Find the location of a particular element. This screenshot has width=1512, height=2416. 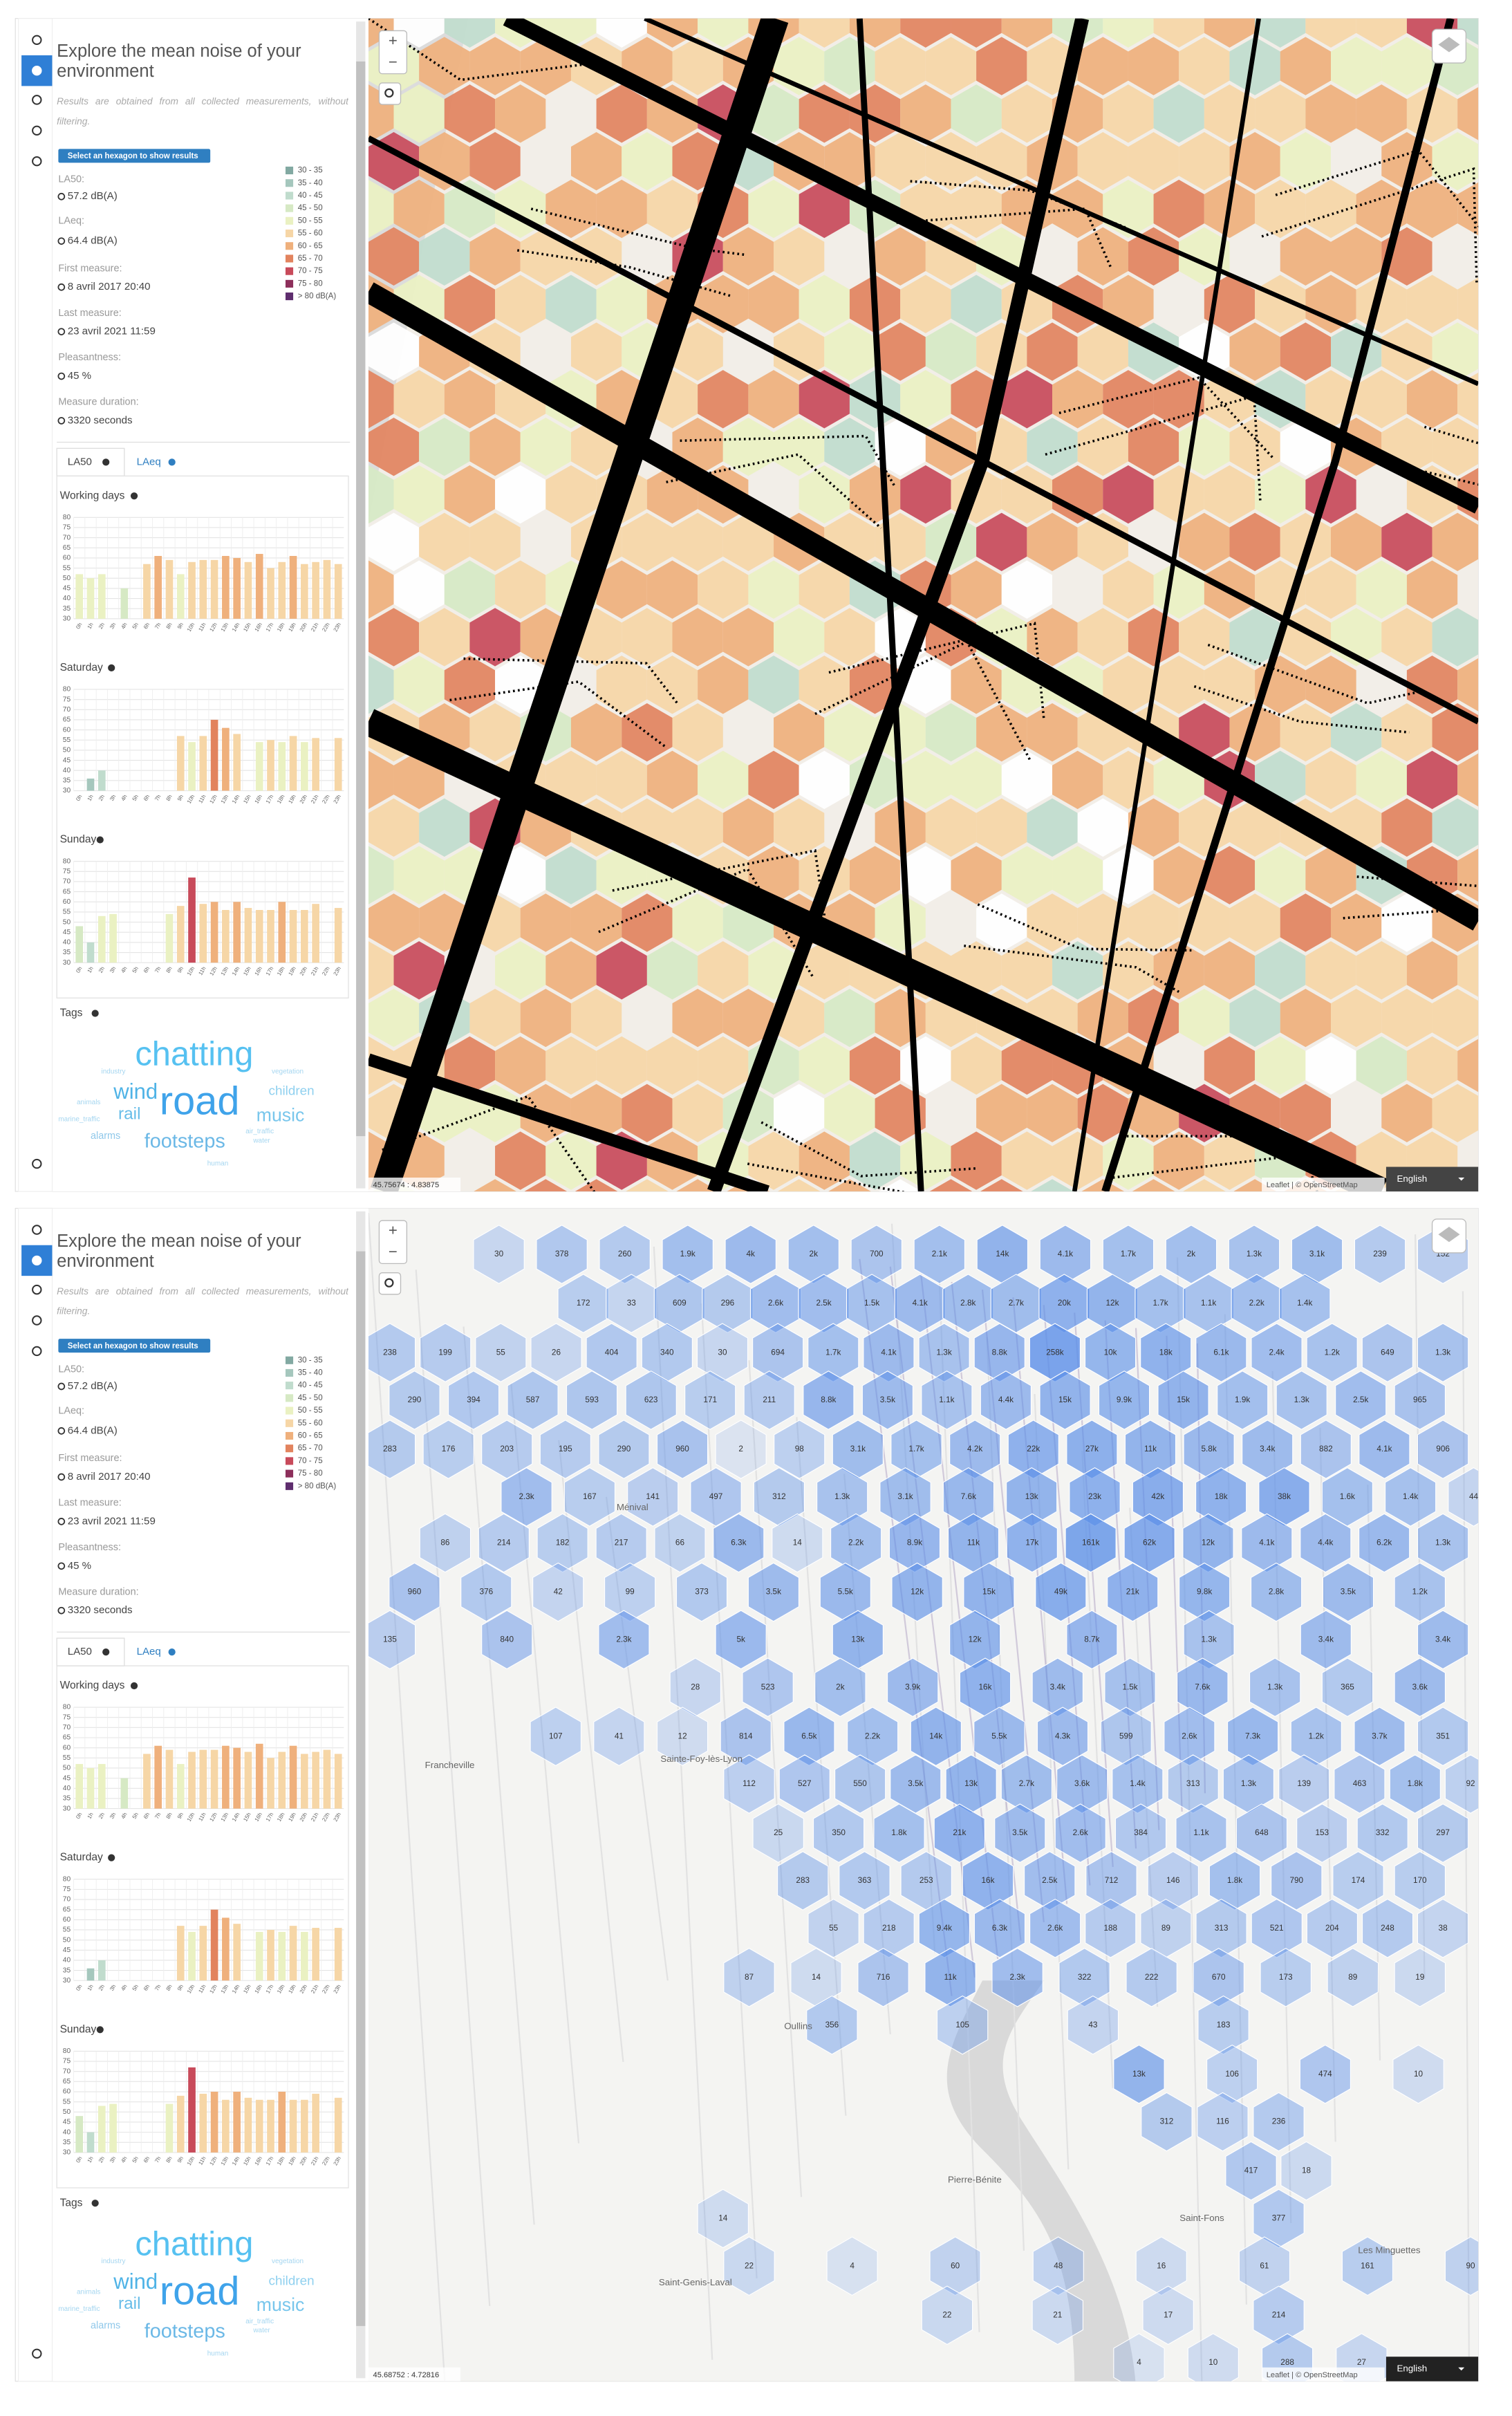

legend-label: 30 - 35 is located at coordinates (310, 1360).